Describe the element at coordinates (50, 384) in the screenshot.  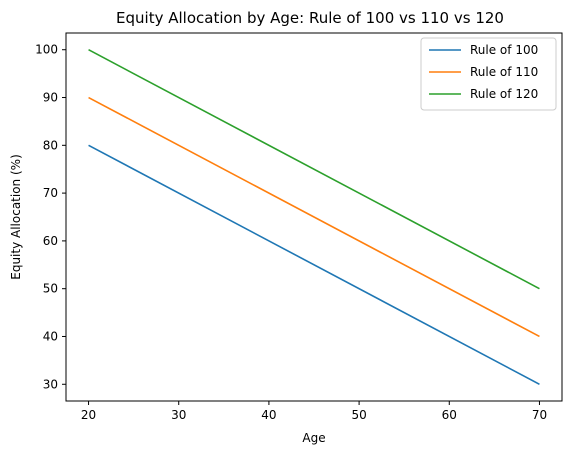
I see `y-tick-label: 30` at that location.